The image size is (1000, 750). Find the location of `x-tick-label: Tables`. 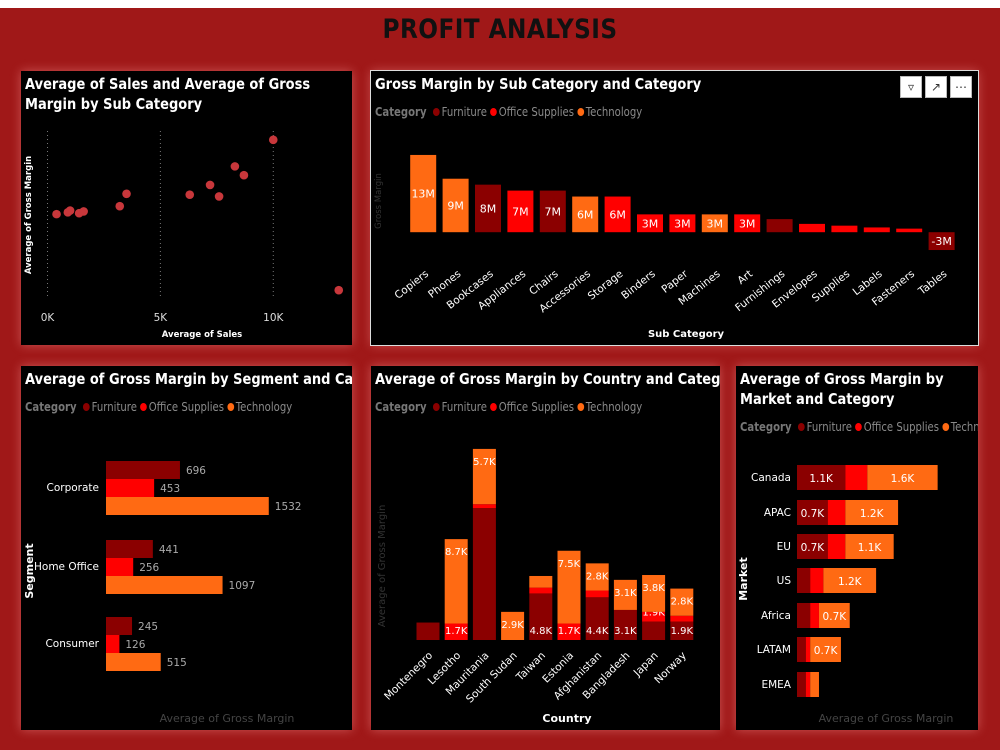

x-tick-label: Tables is located at coordinates (933, 283).